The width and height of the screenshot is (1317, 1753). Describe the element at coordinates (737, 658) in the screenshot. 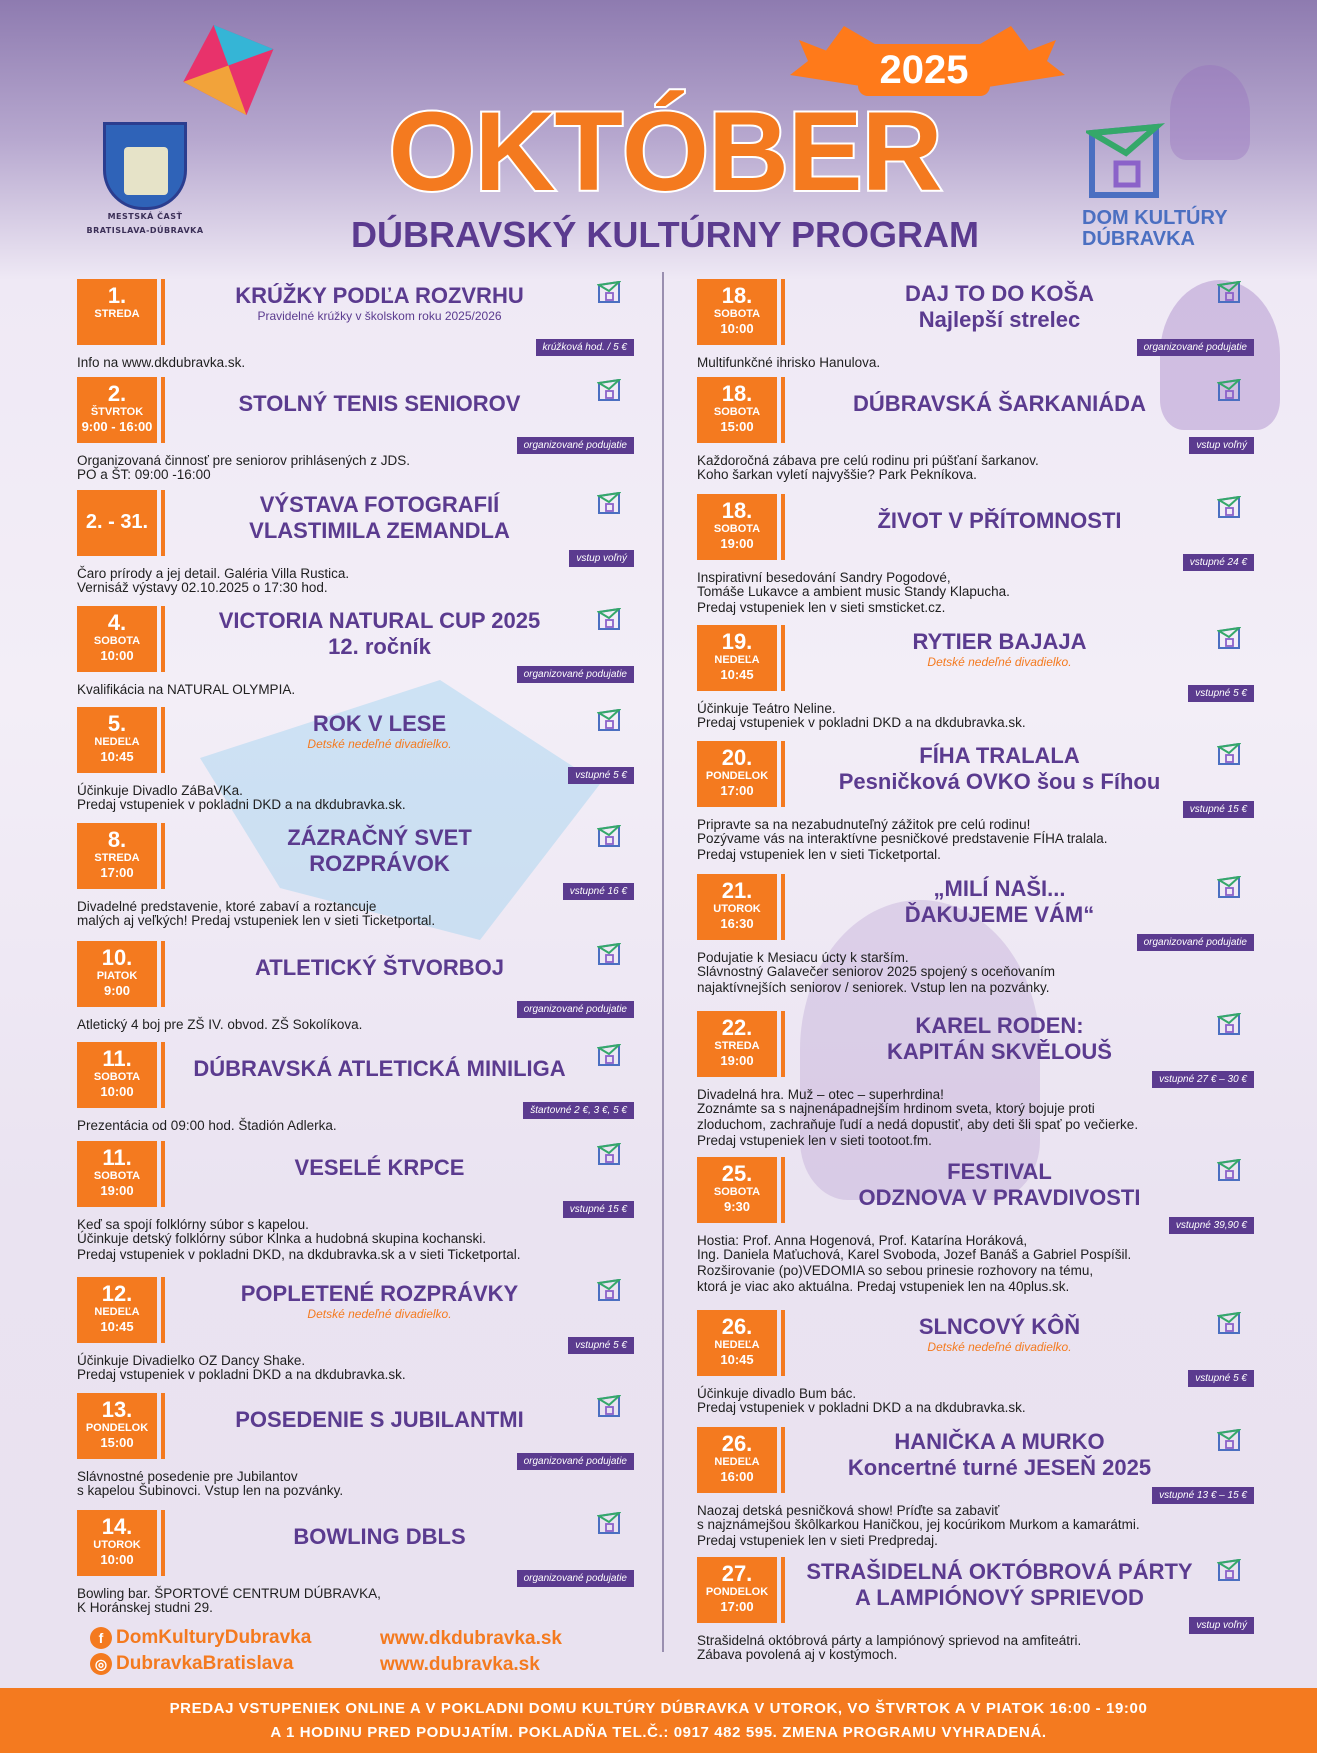

I see `date-box: 19. NEDEĽA 10:45` at that location.